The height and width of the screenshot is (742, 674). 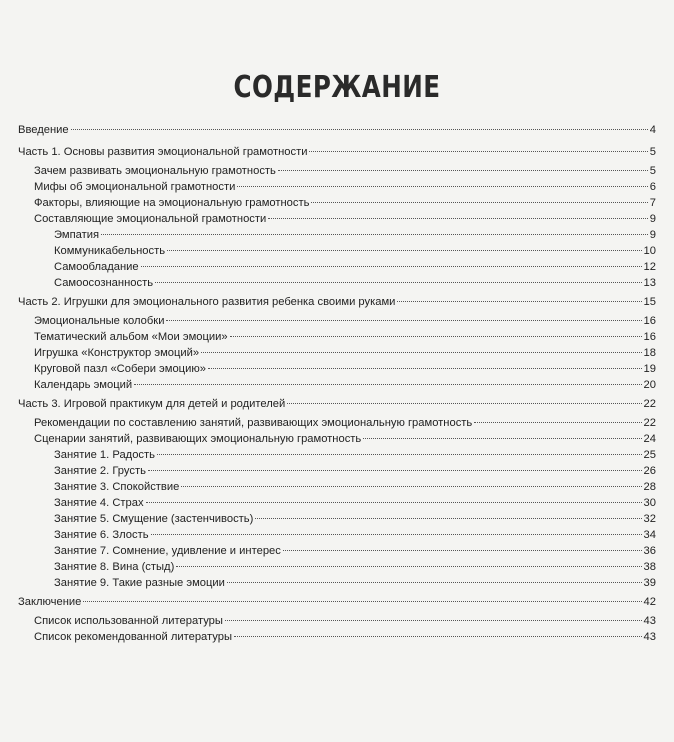 I want to click on toc-entry-page: 12, so click(x=649, y=267).